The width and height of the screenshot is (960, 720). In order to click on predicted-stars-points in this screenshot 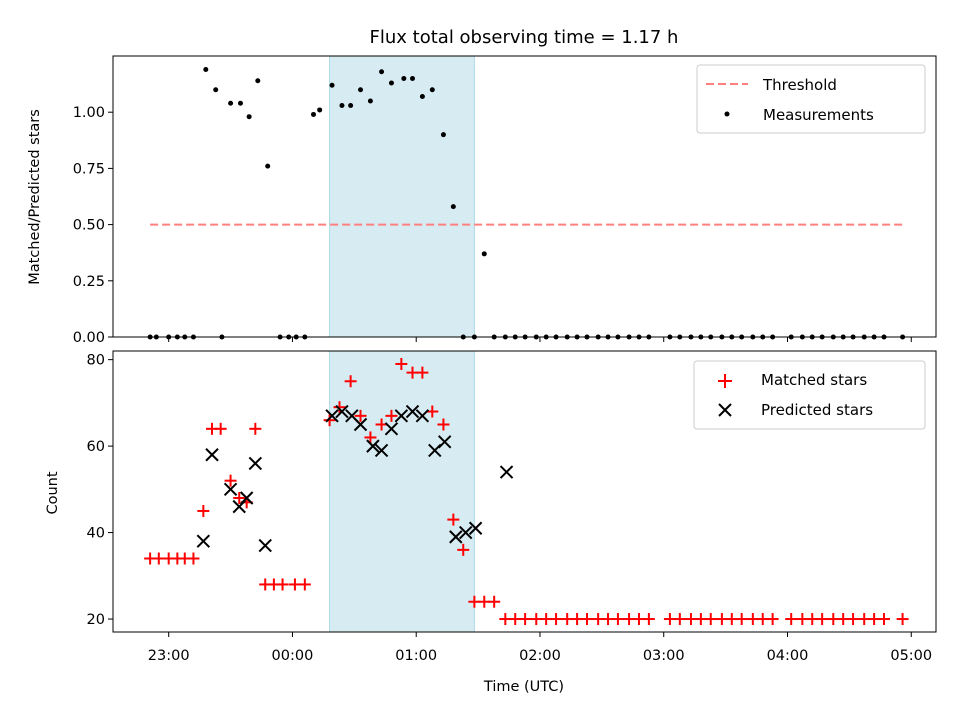, I will do `click(355, 478)`.